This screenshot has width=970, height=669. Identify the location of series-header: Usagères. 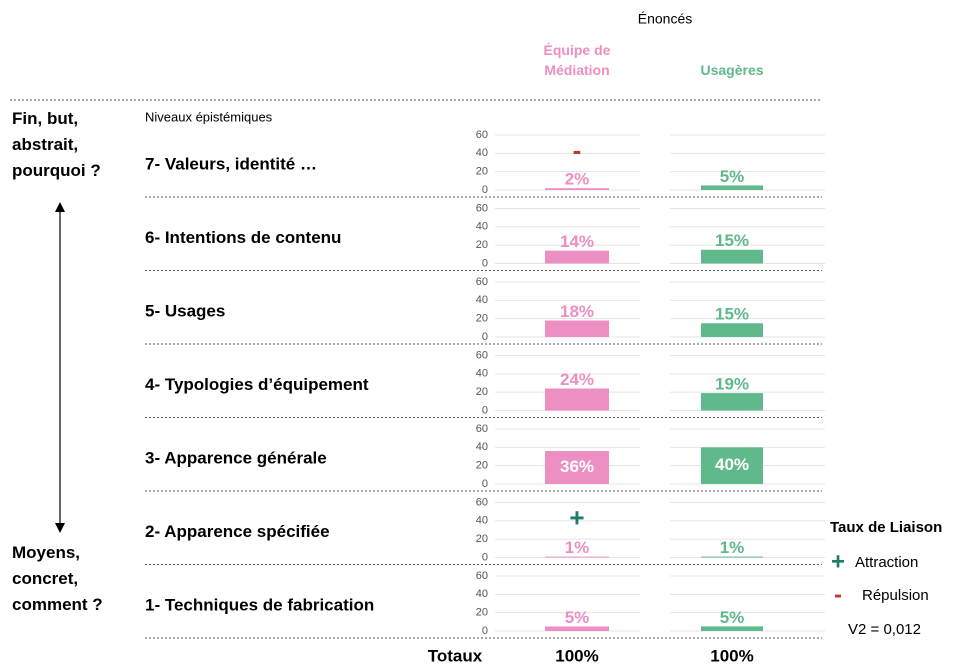
(732, 70).